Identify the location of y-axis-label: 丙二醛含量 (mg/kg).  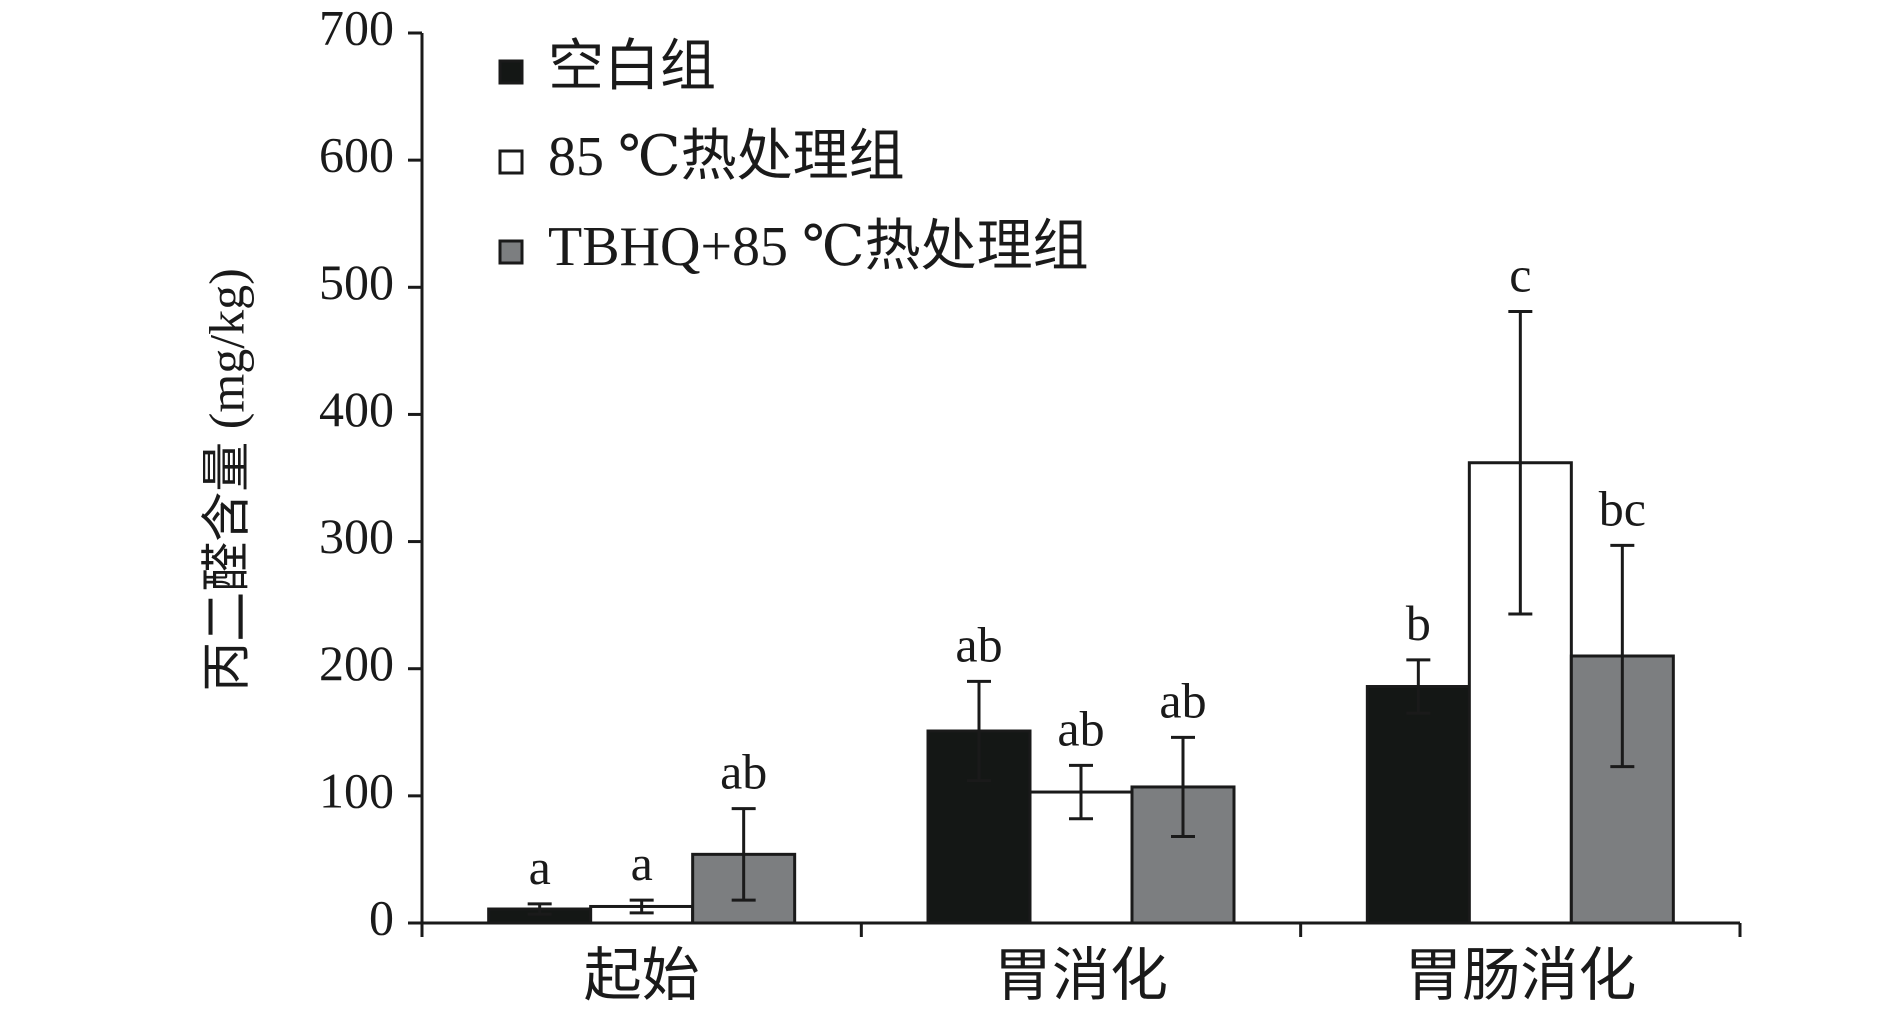
(226, 480).